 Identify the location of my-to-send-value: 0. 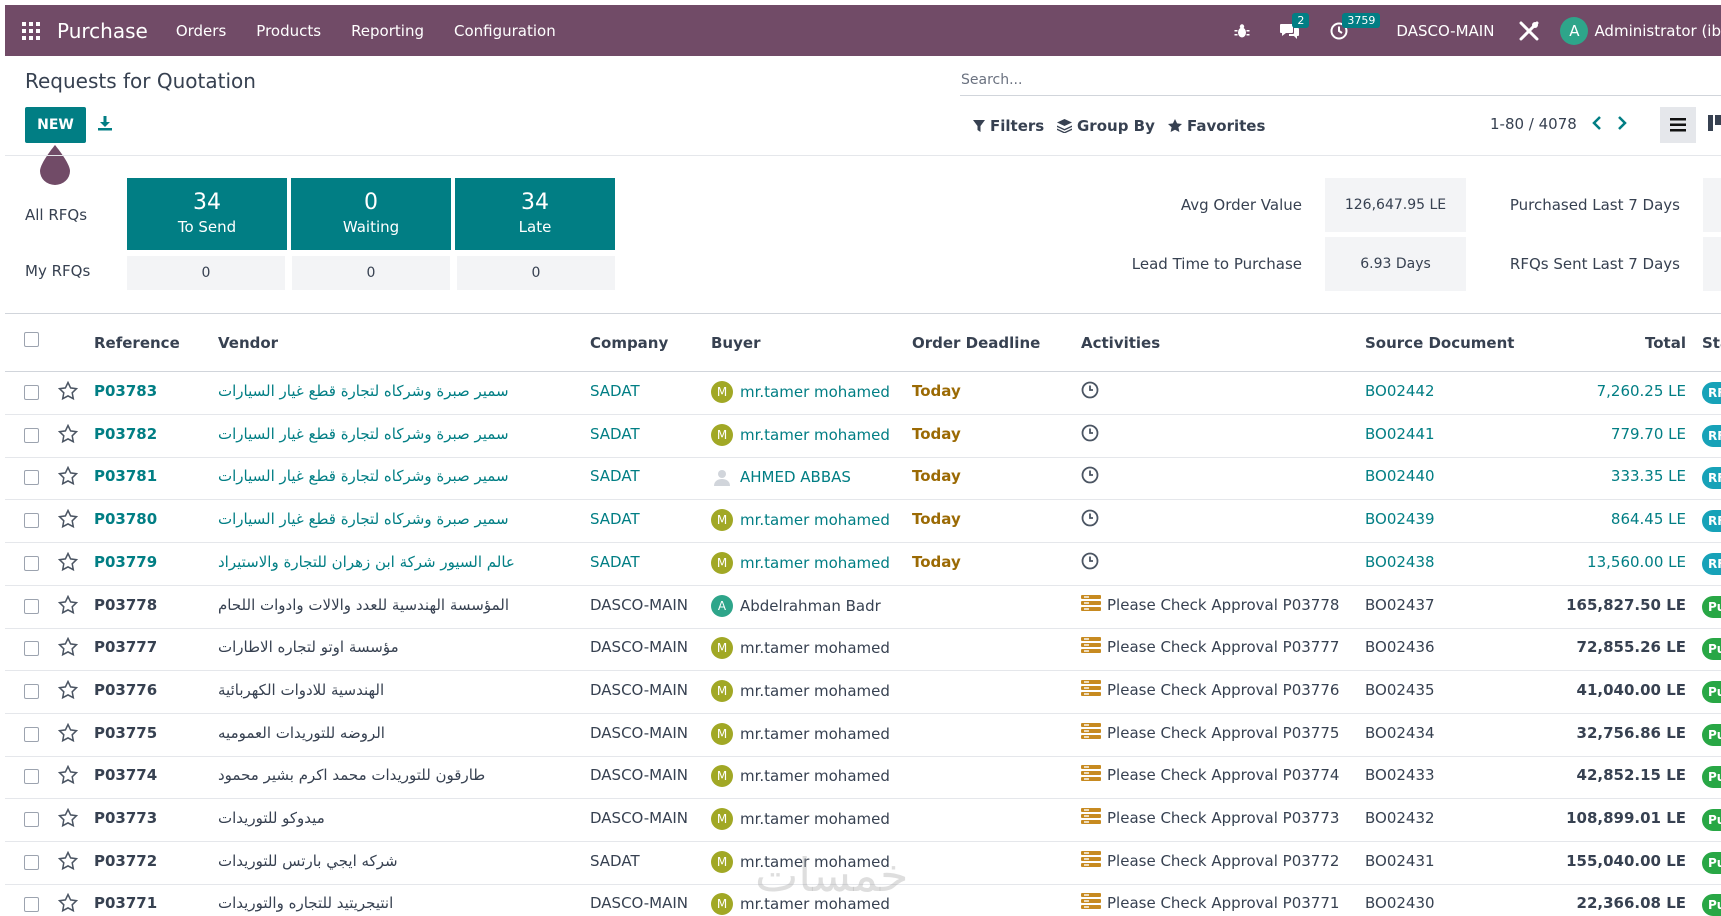
(206, 273).